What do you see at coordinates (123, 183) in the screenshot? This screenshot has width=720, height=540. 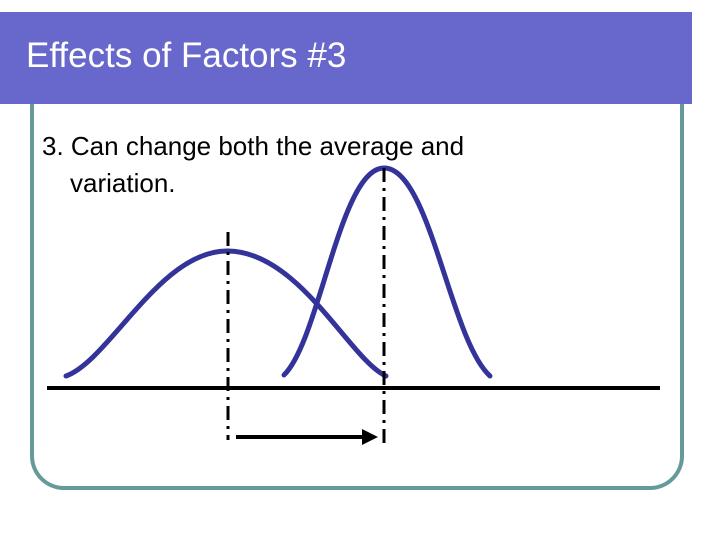 I see `bullet-line-2: variation.` at bounding box center [123, 183].